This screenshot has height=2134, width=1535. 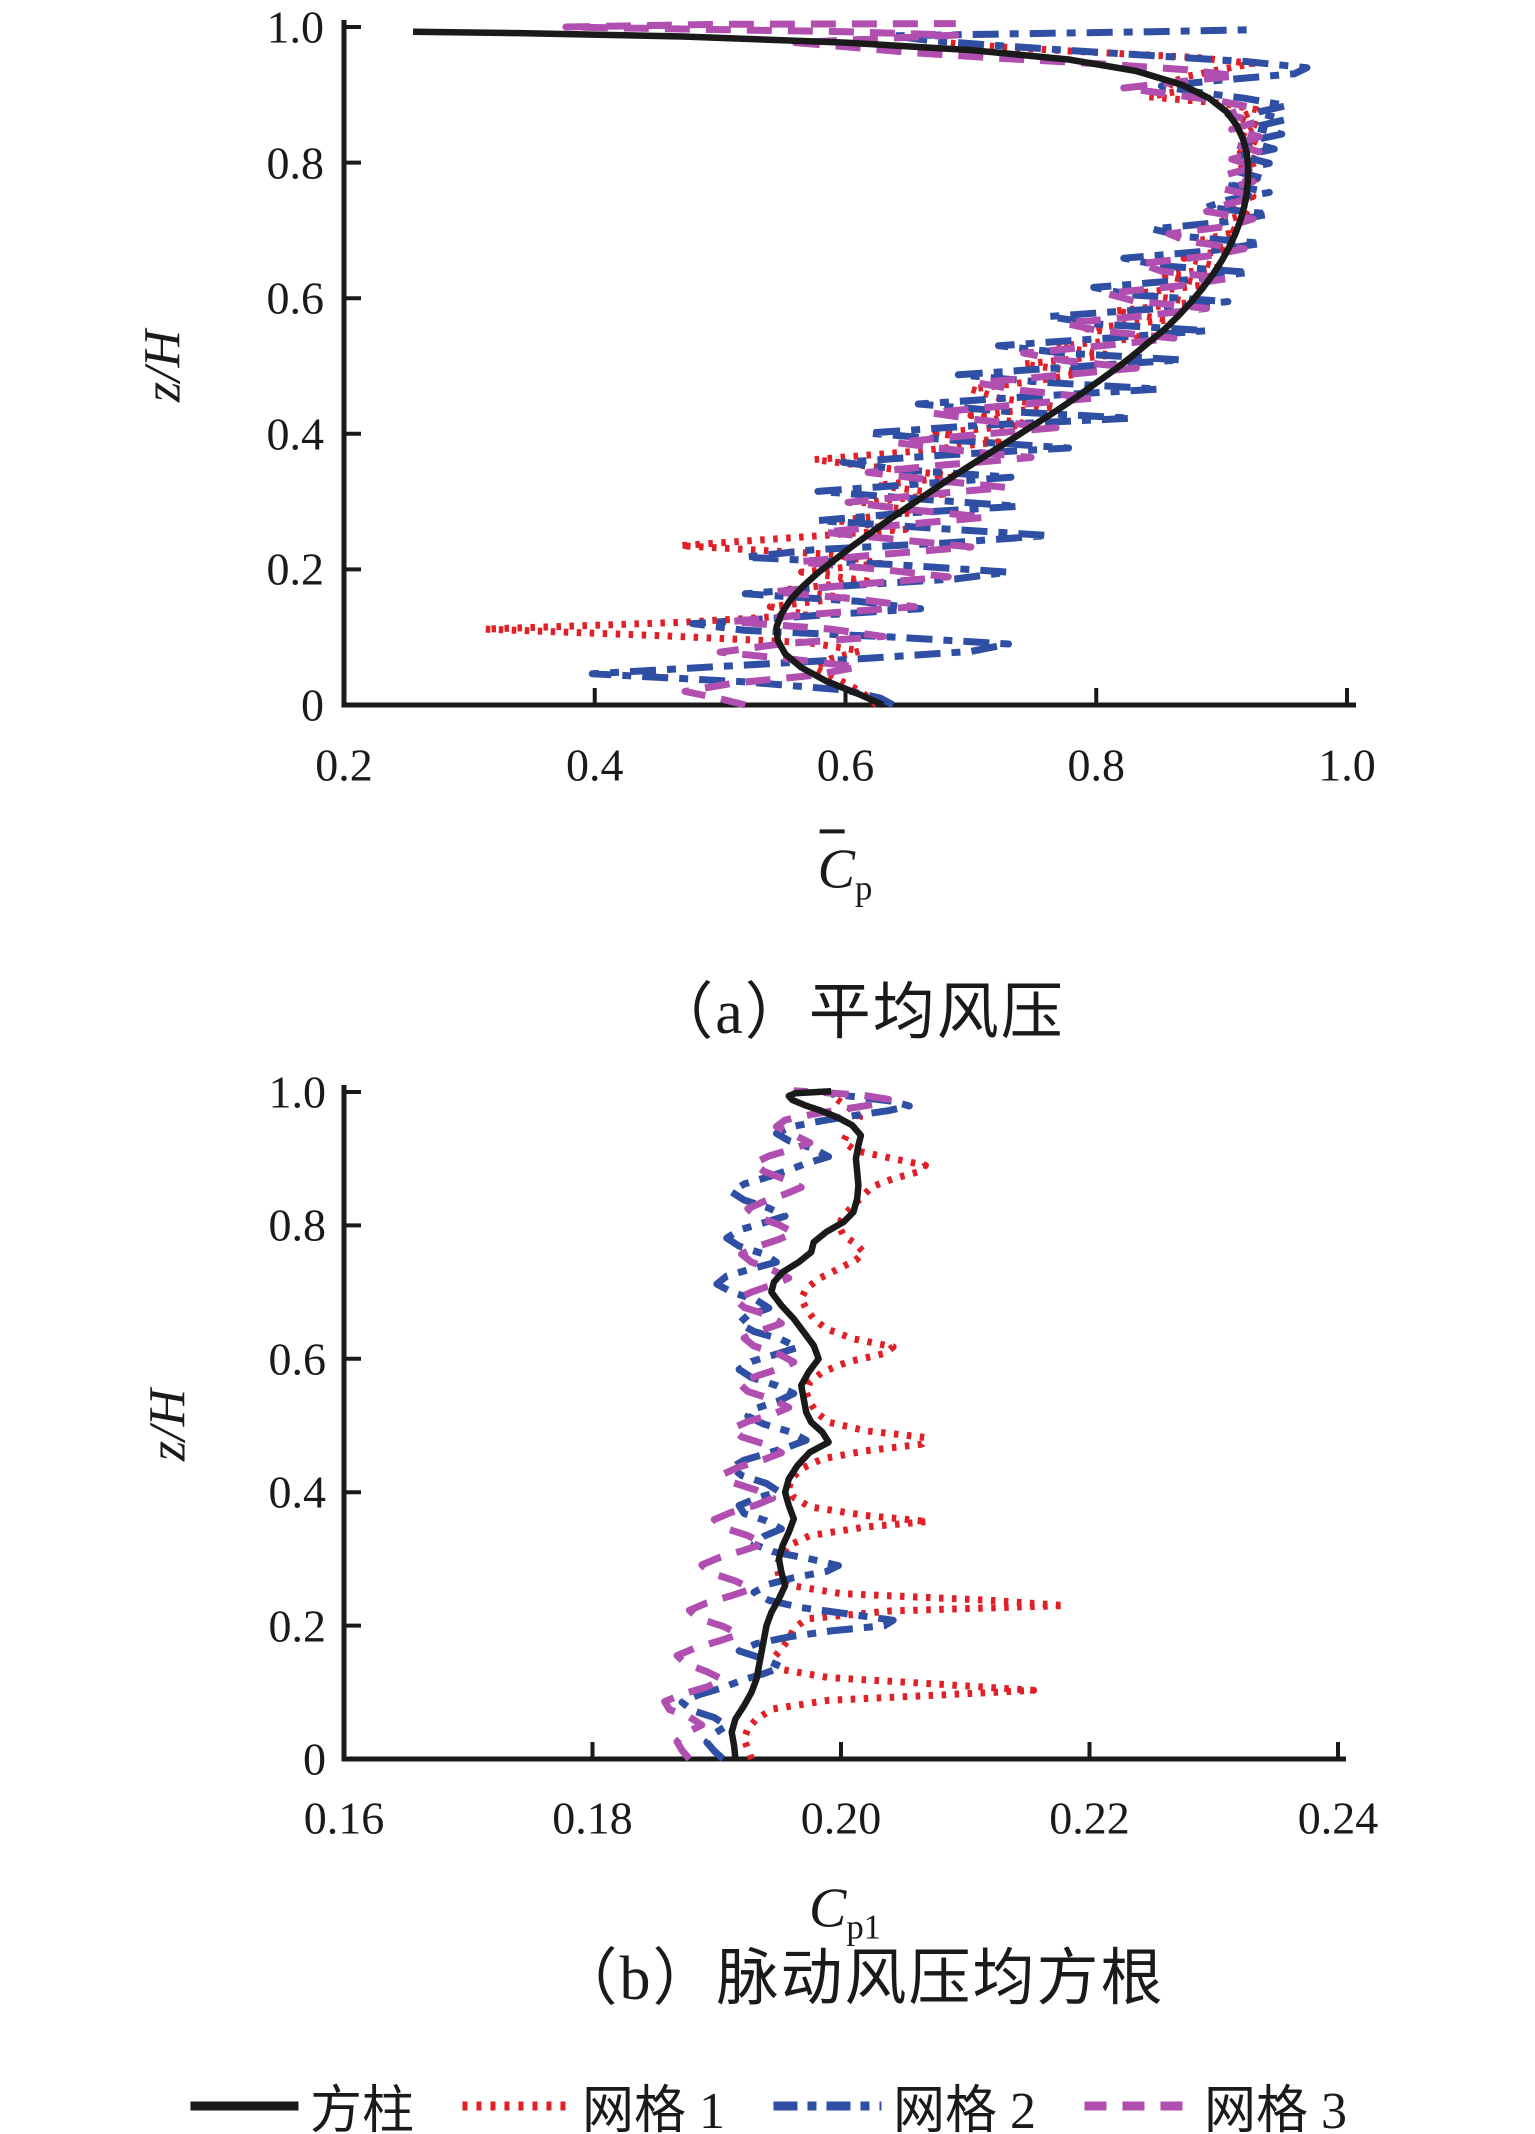 What do you see at coordinates (836, 864) in the screenshot?
I see `cp-mean-symbol: C` at bounding box center [836, 864].